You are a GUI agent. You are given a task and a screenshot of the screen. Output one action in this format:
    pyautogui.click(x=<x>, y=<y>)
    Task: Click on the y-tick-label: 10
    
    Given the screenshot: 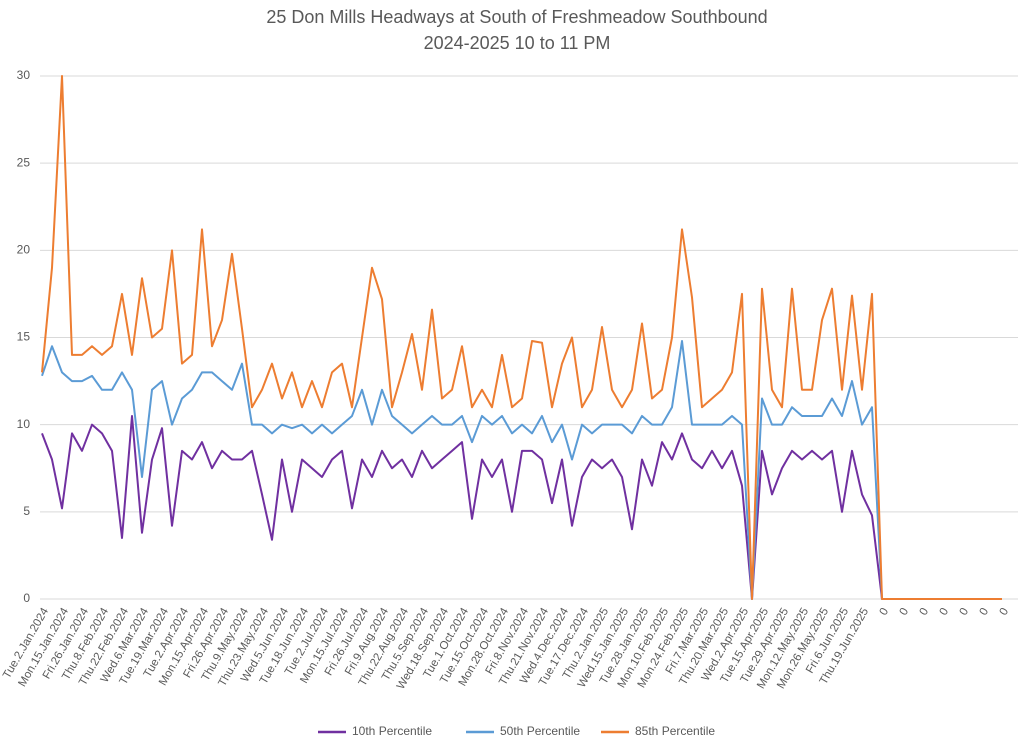 What is the action you would take?
    pyautogui.click(x=24, y=424)
    